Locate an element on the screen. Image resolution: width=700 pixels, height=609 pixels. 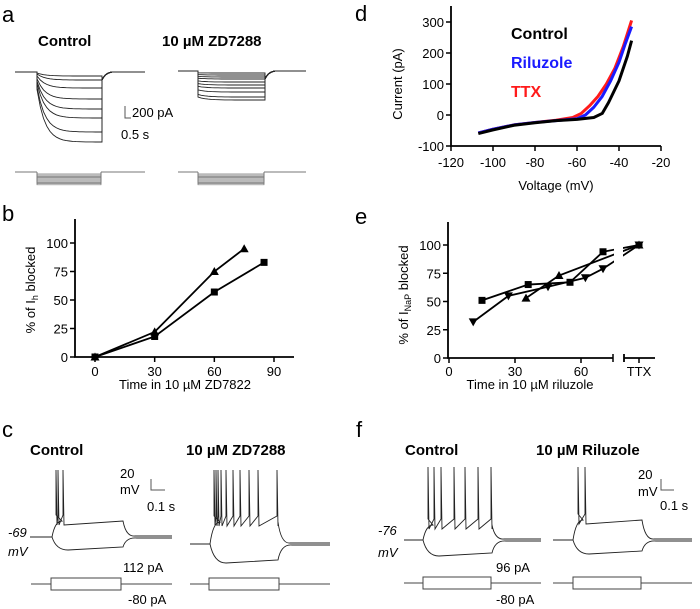
y-axis-label: % of Ih blocked is located at coordinates (31, 290).